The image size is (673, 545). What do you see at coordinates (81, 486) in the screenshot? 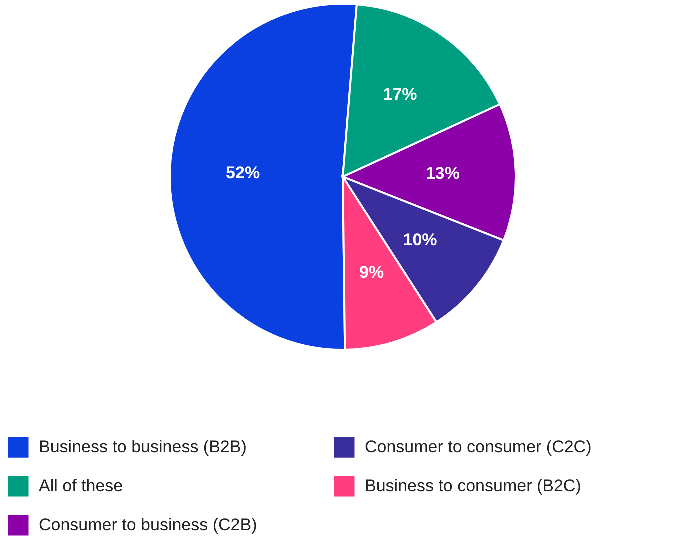
I see `legend-label: All of these` at bounding box center [81, 486].